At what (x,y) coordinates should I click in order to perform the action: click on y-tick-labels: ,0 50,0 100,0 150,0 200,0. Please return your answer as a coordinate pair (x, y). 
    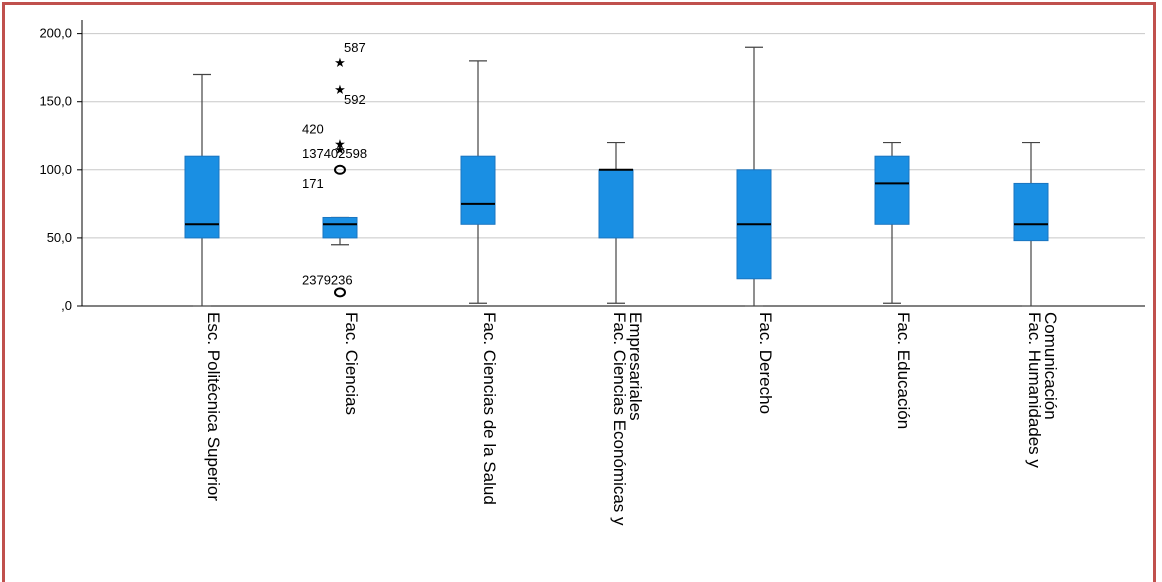
    Looking at the image, I should click on (60, 169).